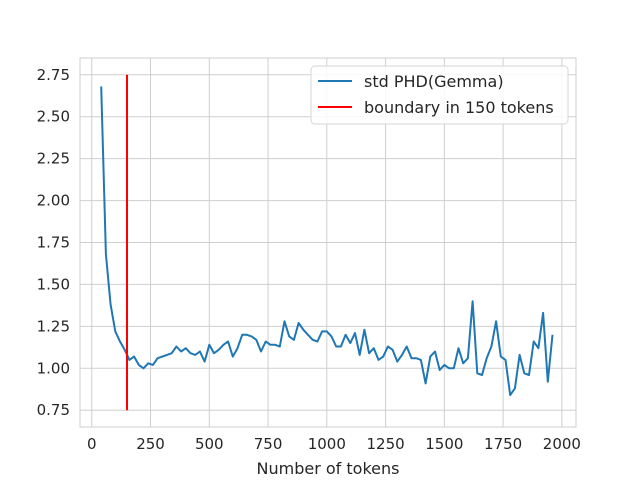 This screenshot has width=640, height=480. What do you see at coordinates (503, 444) in the screenshot?
I see `x-tick-label: 1750` at bounding box center [503, 444].